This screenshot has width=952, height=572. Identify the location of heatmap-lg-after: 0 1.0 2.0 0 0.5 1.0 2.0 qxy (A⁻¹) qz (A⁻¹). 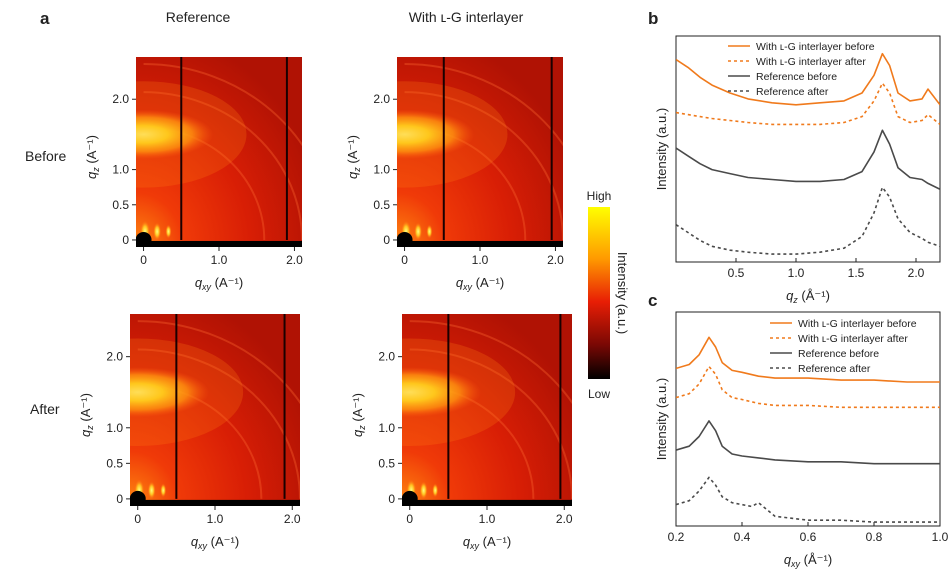
(461, 432).